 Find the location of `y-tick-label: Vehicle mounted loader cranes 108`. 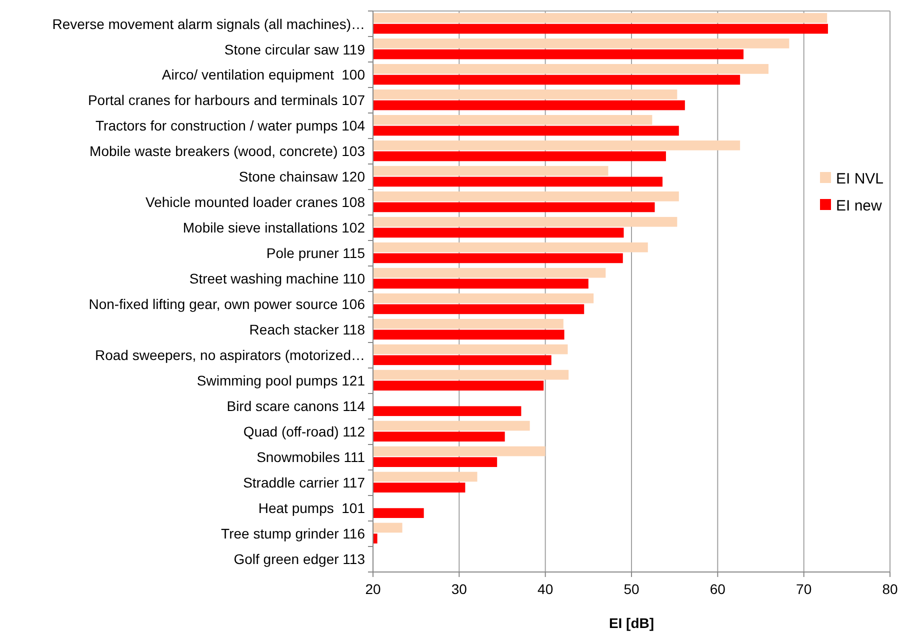

y-tick-label: Vehicle mounted loader cranes 108 is located at coordinates (256, 202).